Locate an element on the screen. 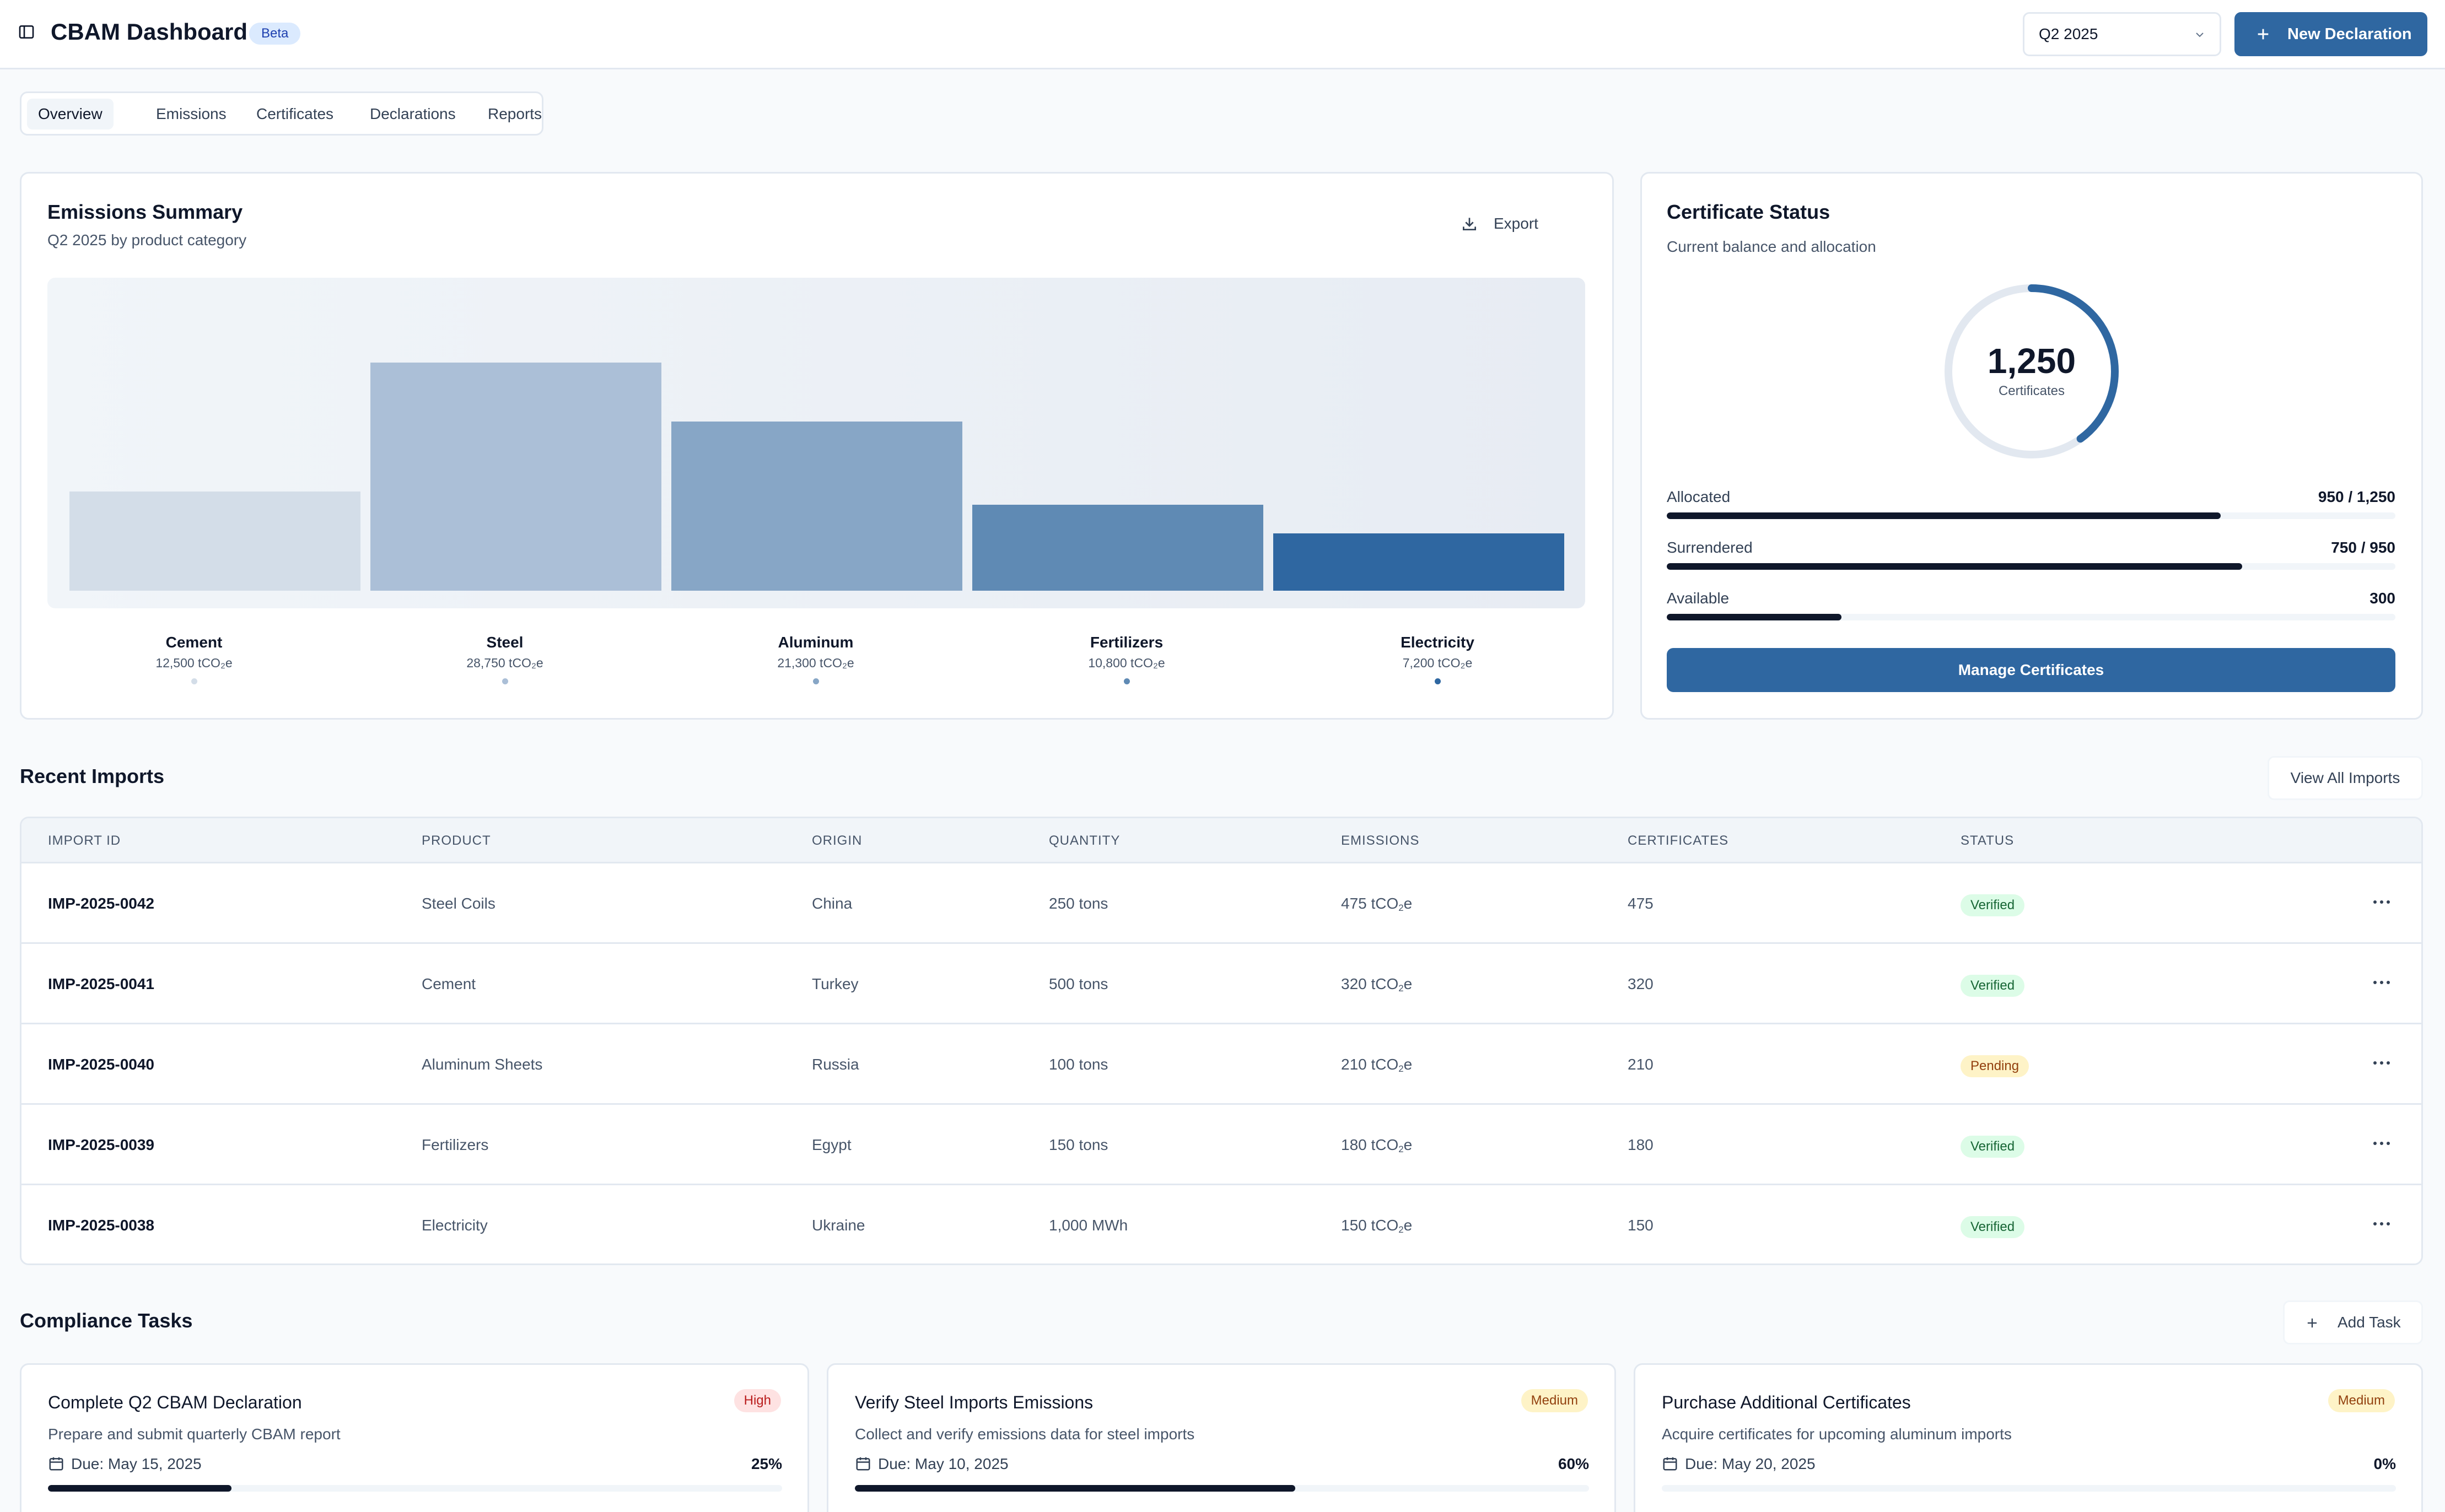  surrendered-label: Surrendered is located at coordinates (1710, 547).